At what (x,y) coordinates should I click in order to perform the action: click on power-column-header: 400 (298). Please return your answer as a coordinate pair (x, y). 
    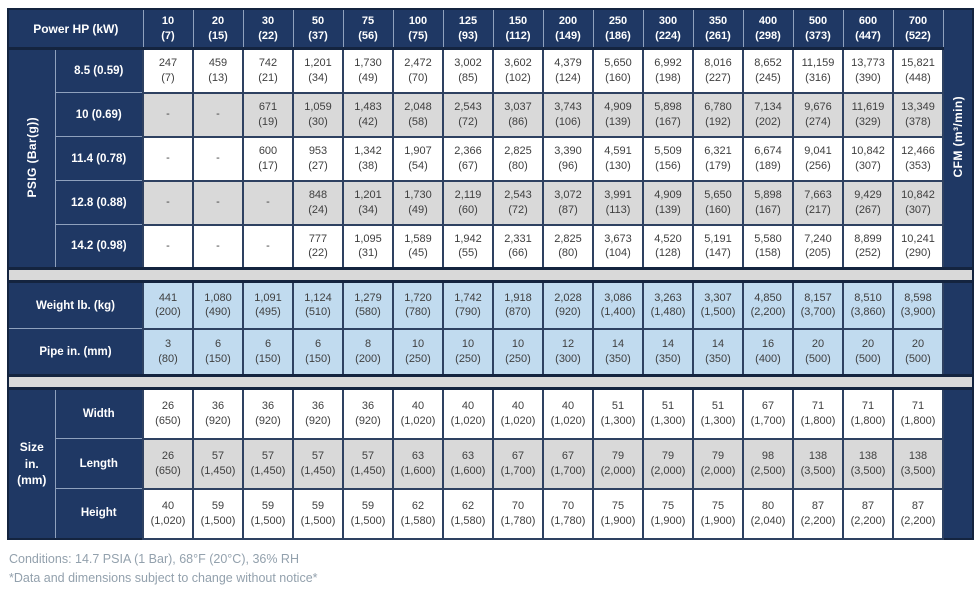
    Looking at the image, I should click on (768, 29).